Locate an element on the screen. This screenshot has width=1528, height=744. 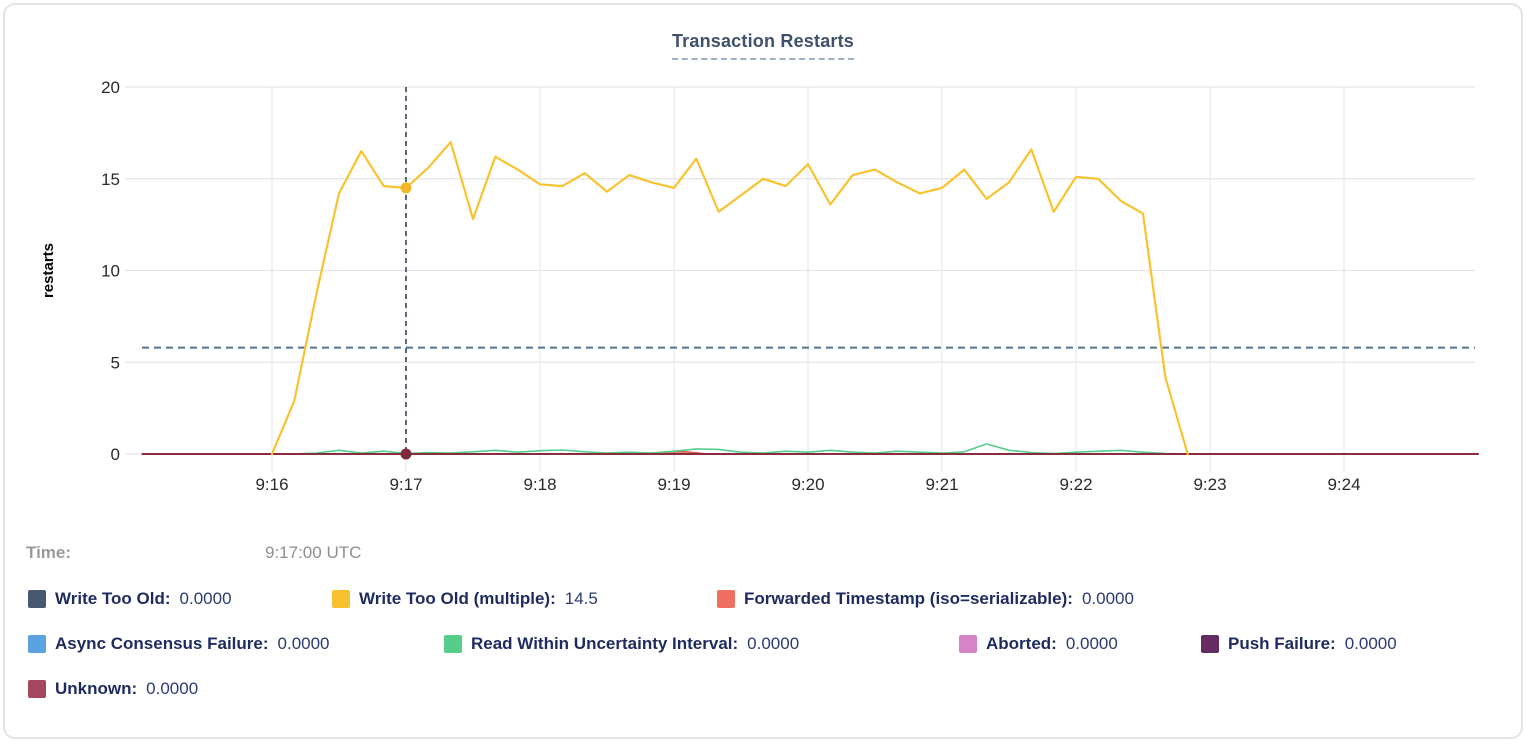
legend-item-async-consensus-failure: Async Consensus Failure: 0.0000 is located at coordinates (179, 644).